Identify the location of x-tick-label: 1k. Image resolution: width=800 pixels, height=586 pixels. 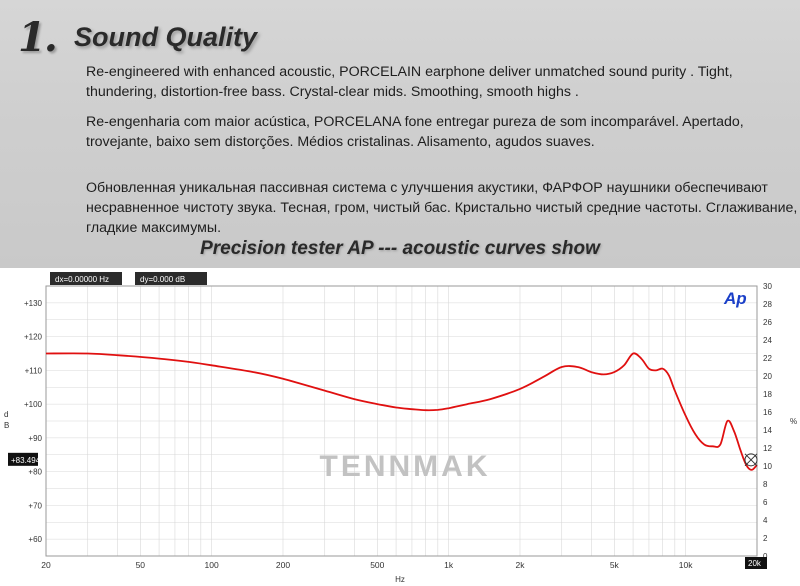
(449, 565).